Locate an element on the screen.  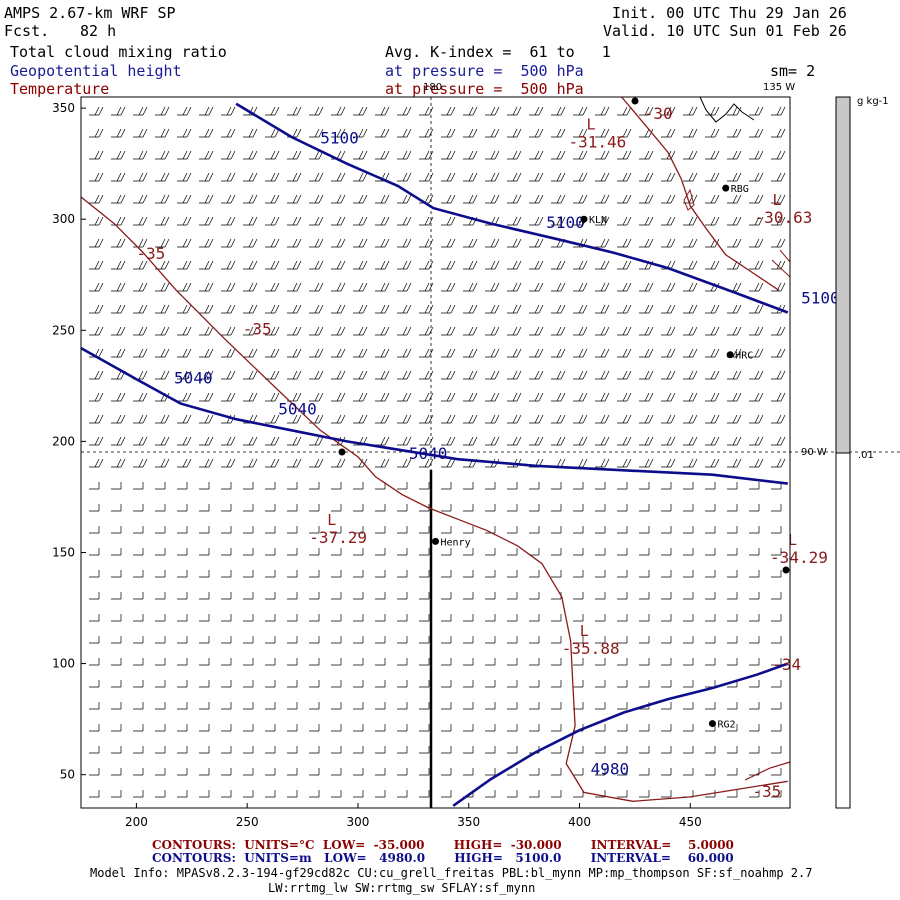
low-value: -37.29 is located at coordinates (338, 537).